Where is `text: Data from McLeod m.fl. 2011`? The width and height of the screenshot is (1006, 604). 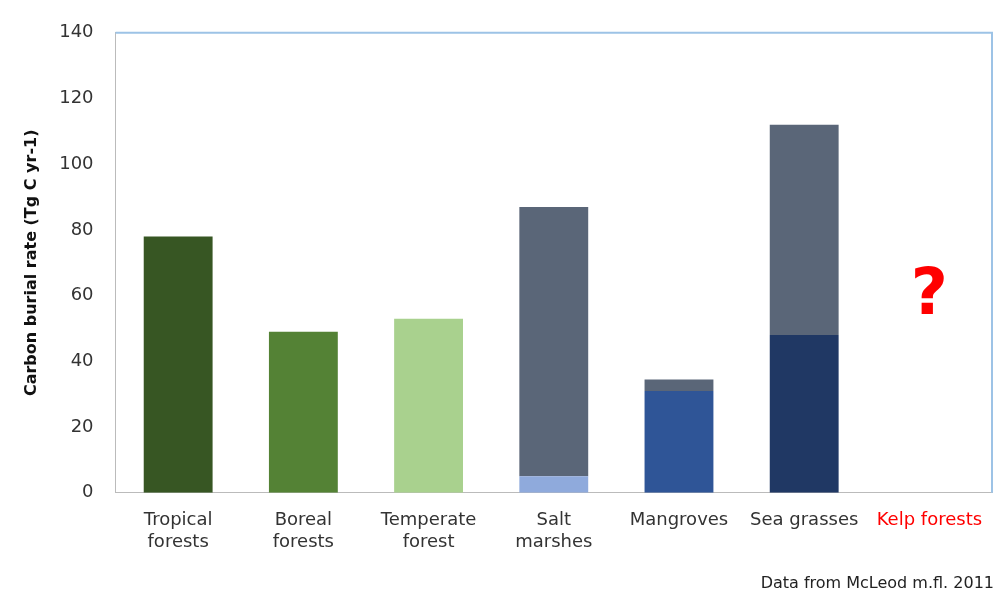 text: Data from McLeod m.fl. 2011 is located at coordinates (877, 583).